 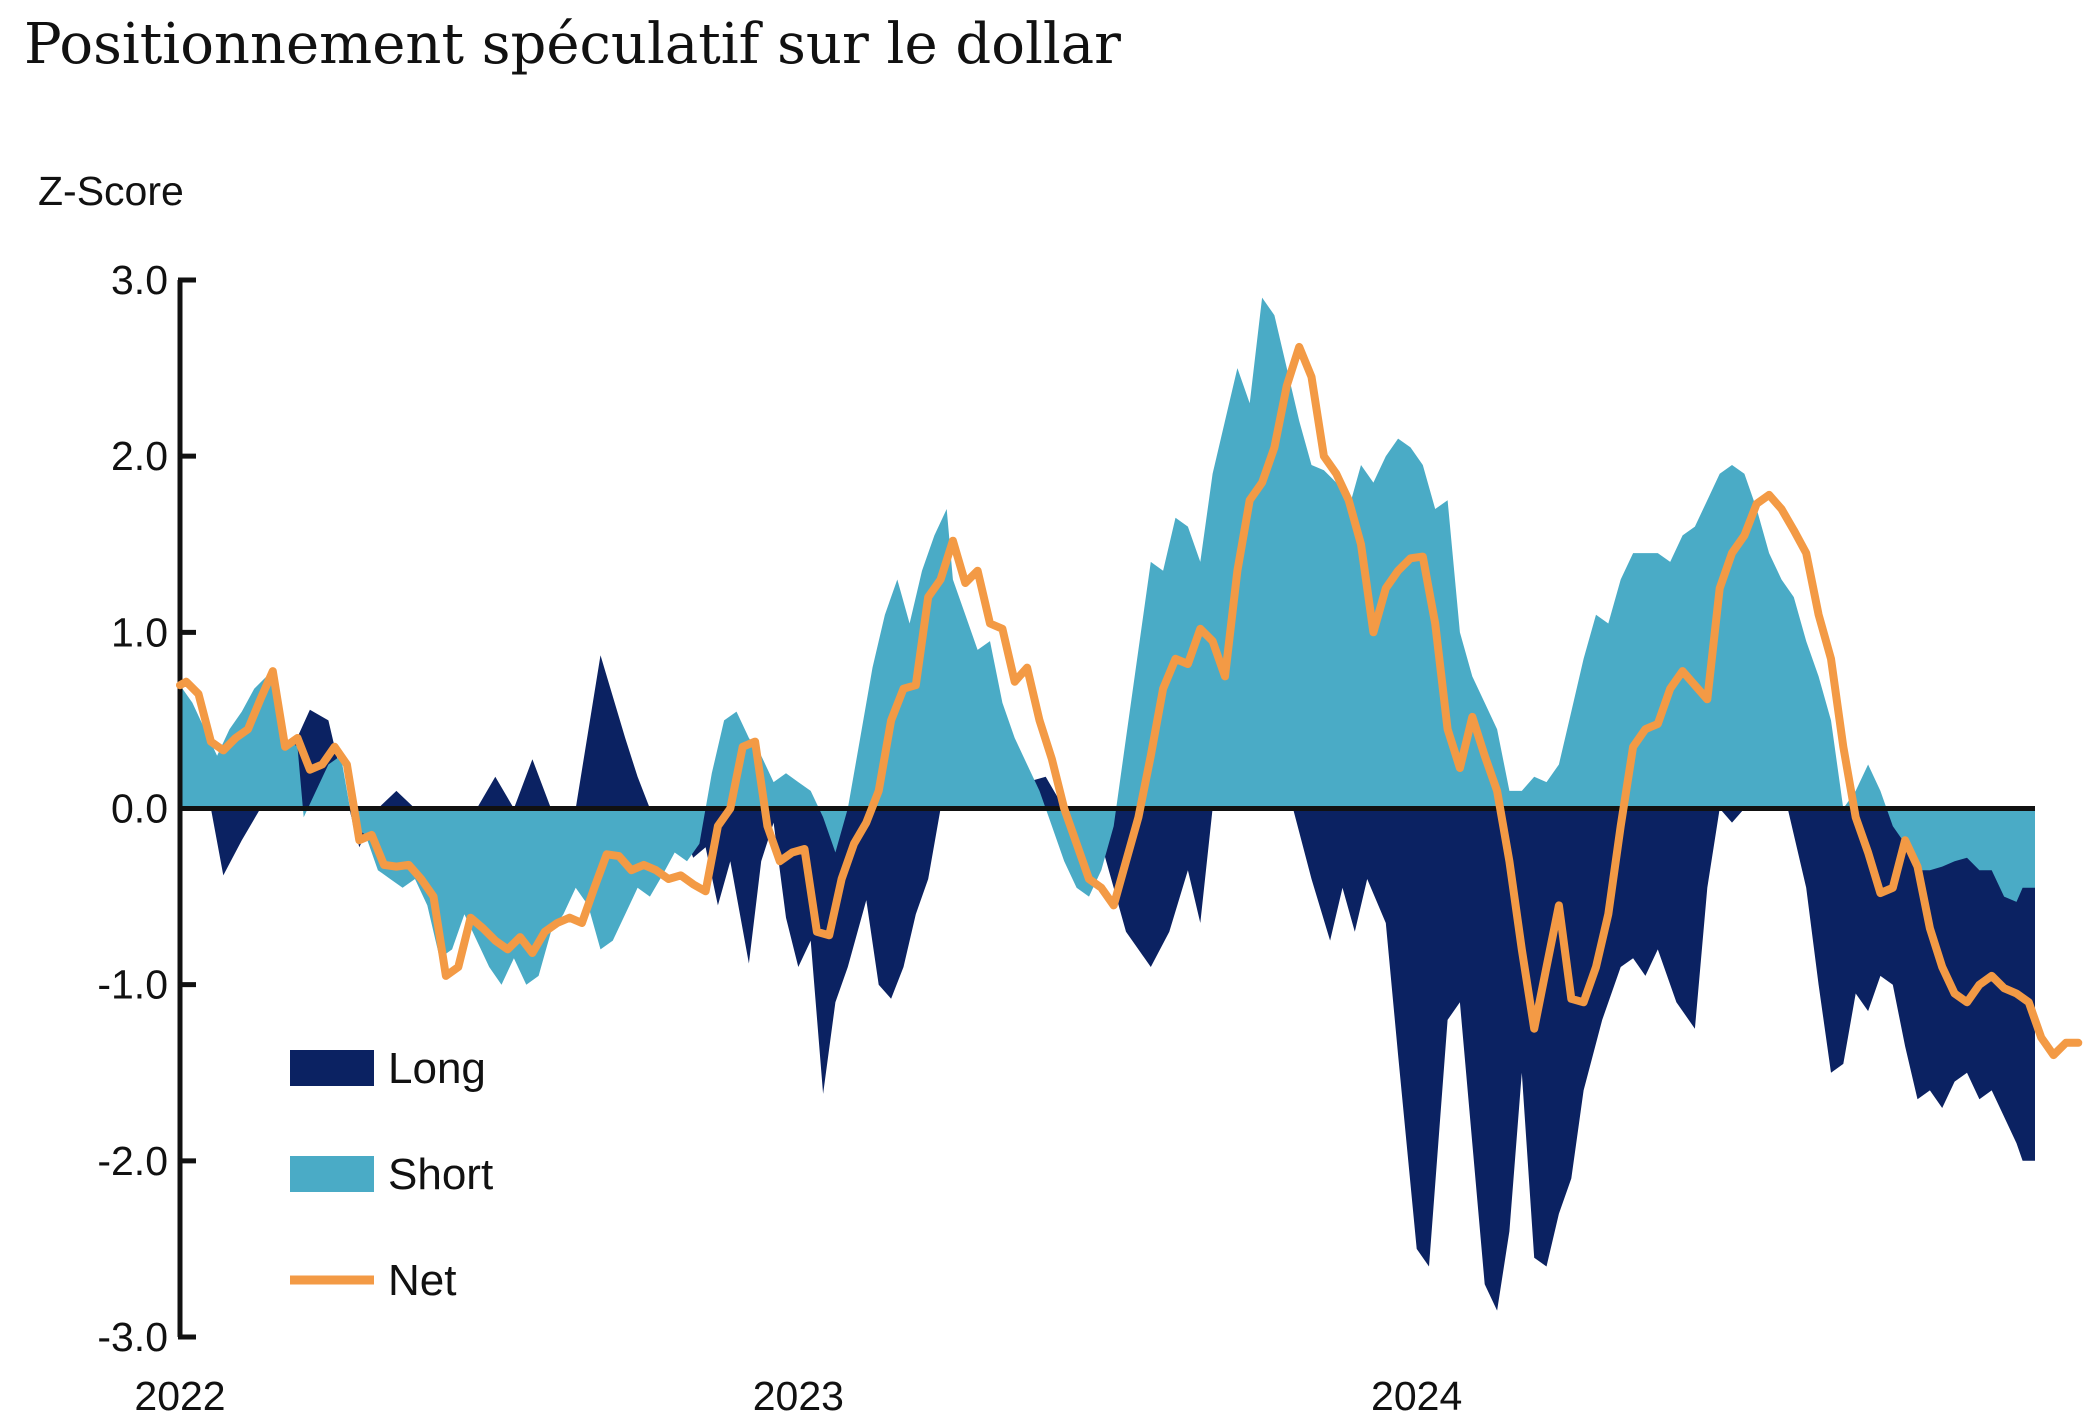 I want to click on chart-title: Positionnement spéculatif sur le dollar, so click(x=572, y=44).